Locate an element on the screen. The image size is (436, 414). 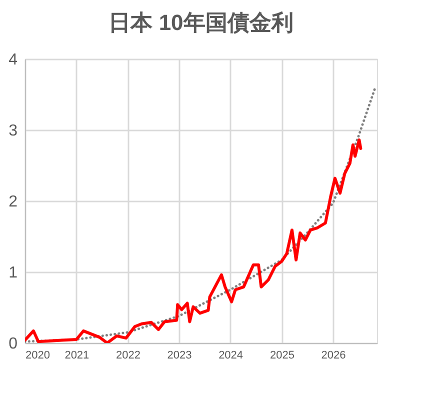
y-tick-label: 4 is located at coordinates (13, 60).